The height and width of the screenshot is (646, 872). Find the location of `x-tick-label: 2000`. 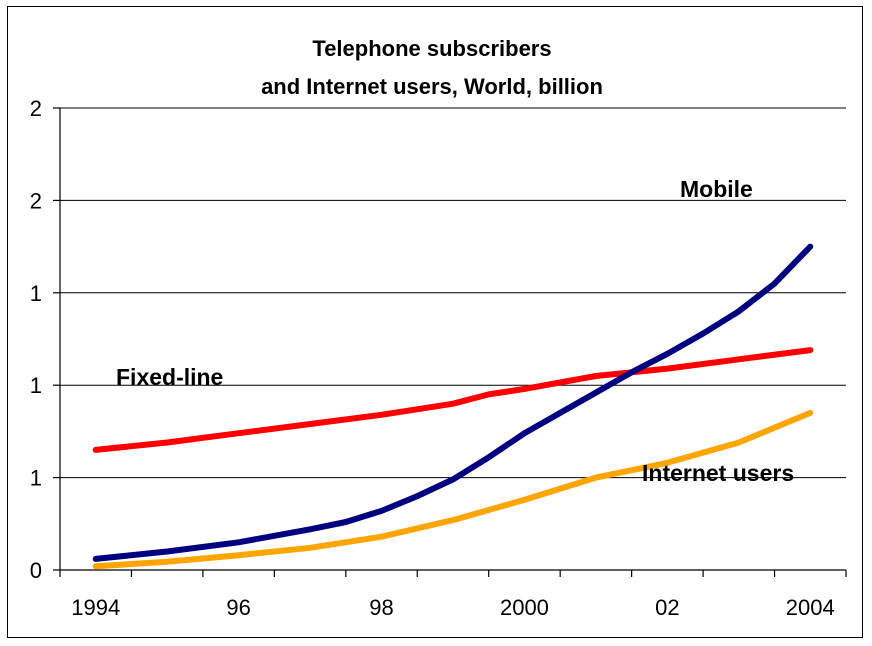

x-tick-label: 2000 is located at coordinates (524, 607).